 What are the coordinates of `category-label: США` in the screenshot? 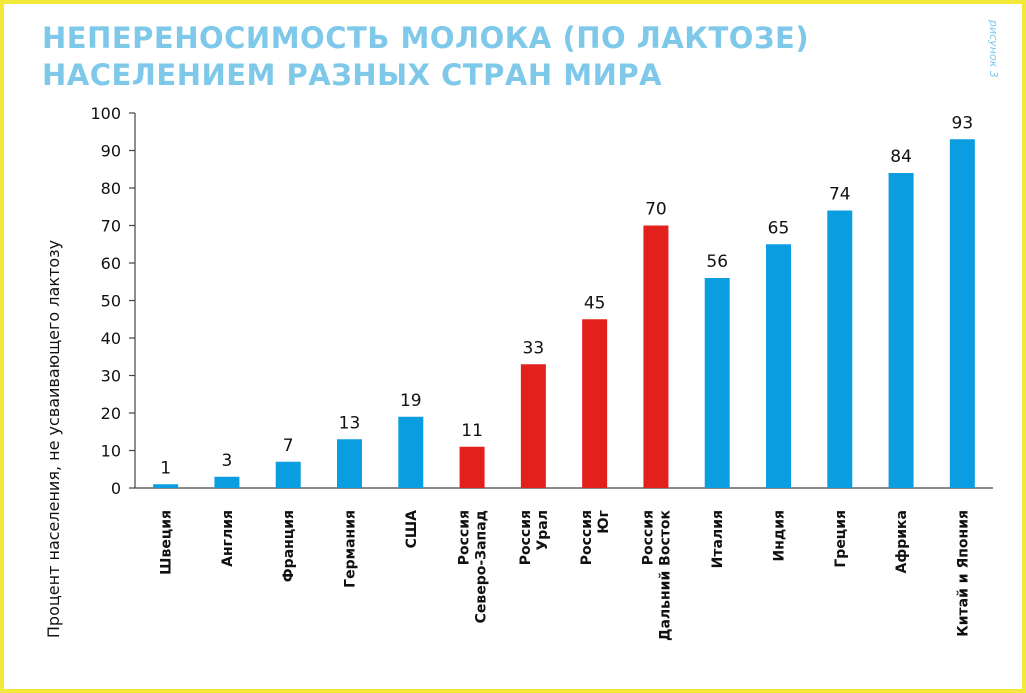 It's located at (412, 529).